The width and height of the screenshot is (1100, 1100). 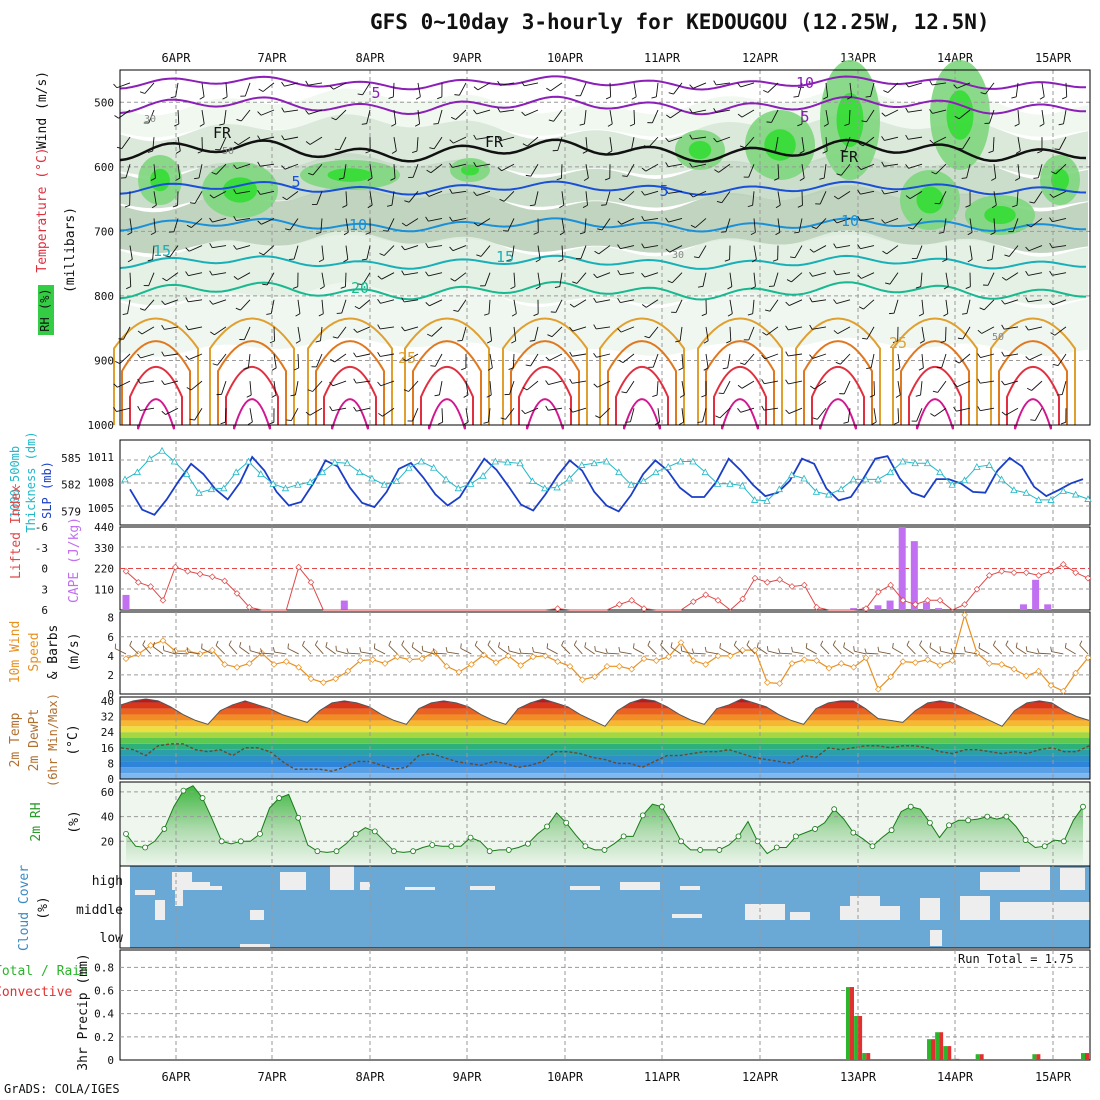 I want to click on rh-tick: 20, so click(x=107, y=841).